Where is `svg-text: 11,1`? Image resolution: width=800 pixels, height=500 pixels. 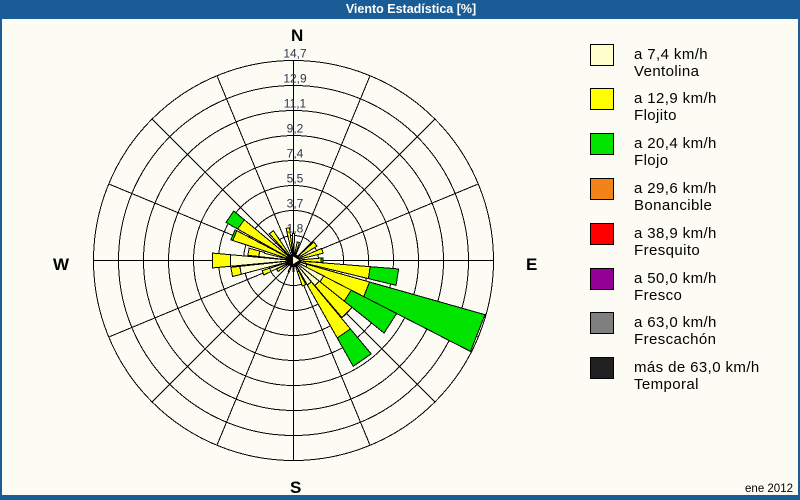 svg-text: 11,1 is located at coordinates (295, 104).